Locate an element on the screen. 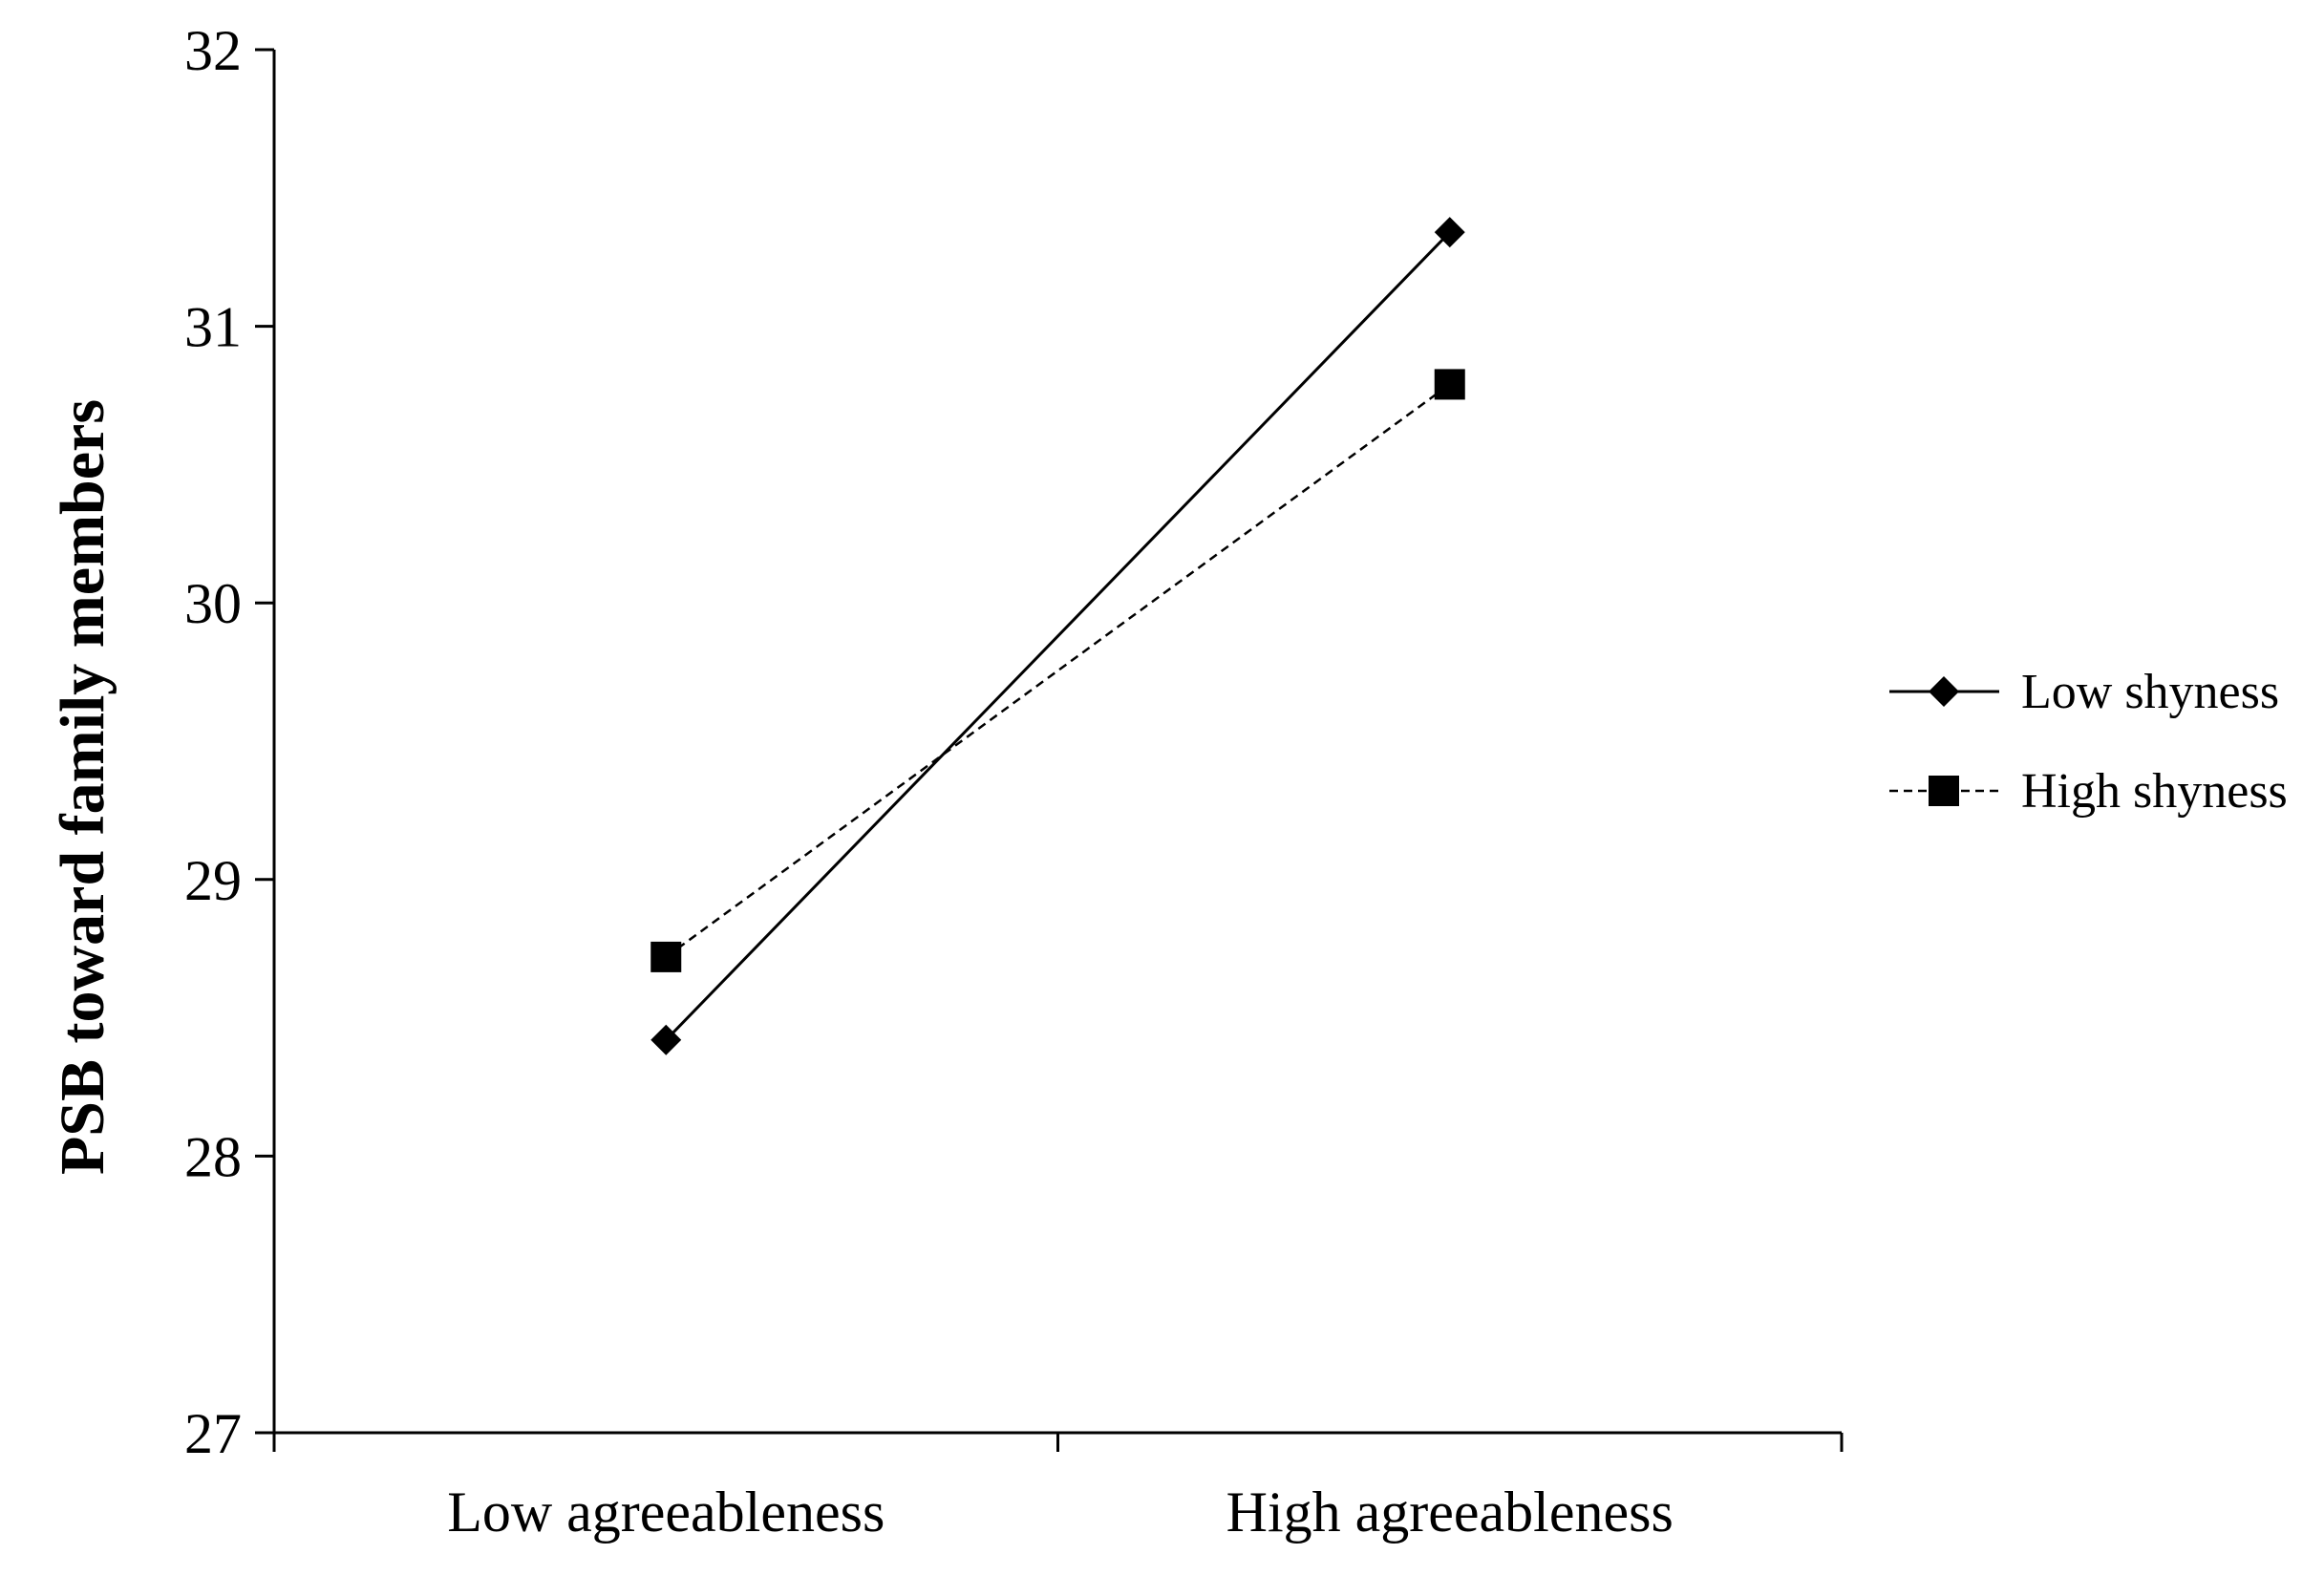  legend-entry: High shyness is located at coordinates (2088, 791).